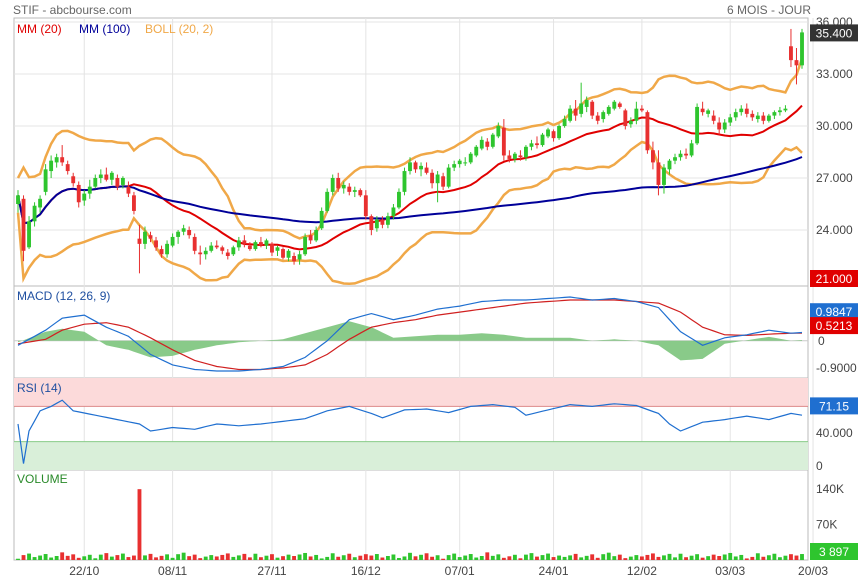 The image size is (860, 580). I want to click on legend-item-1: MM (100), so click(104, 29).